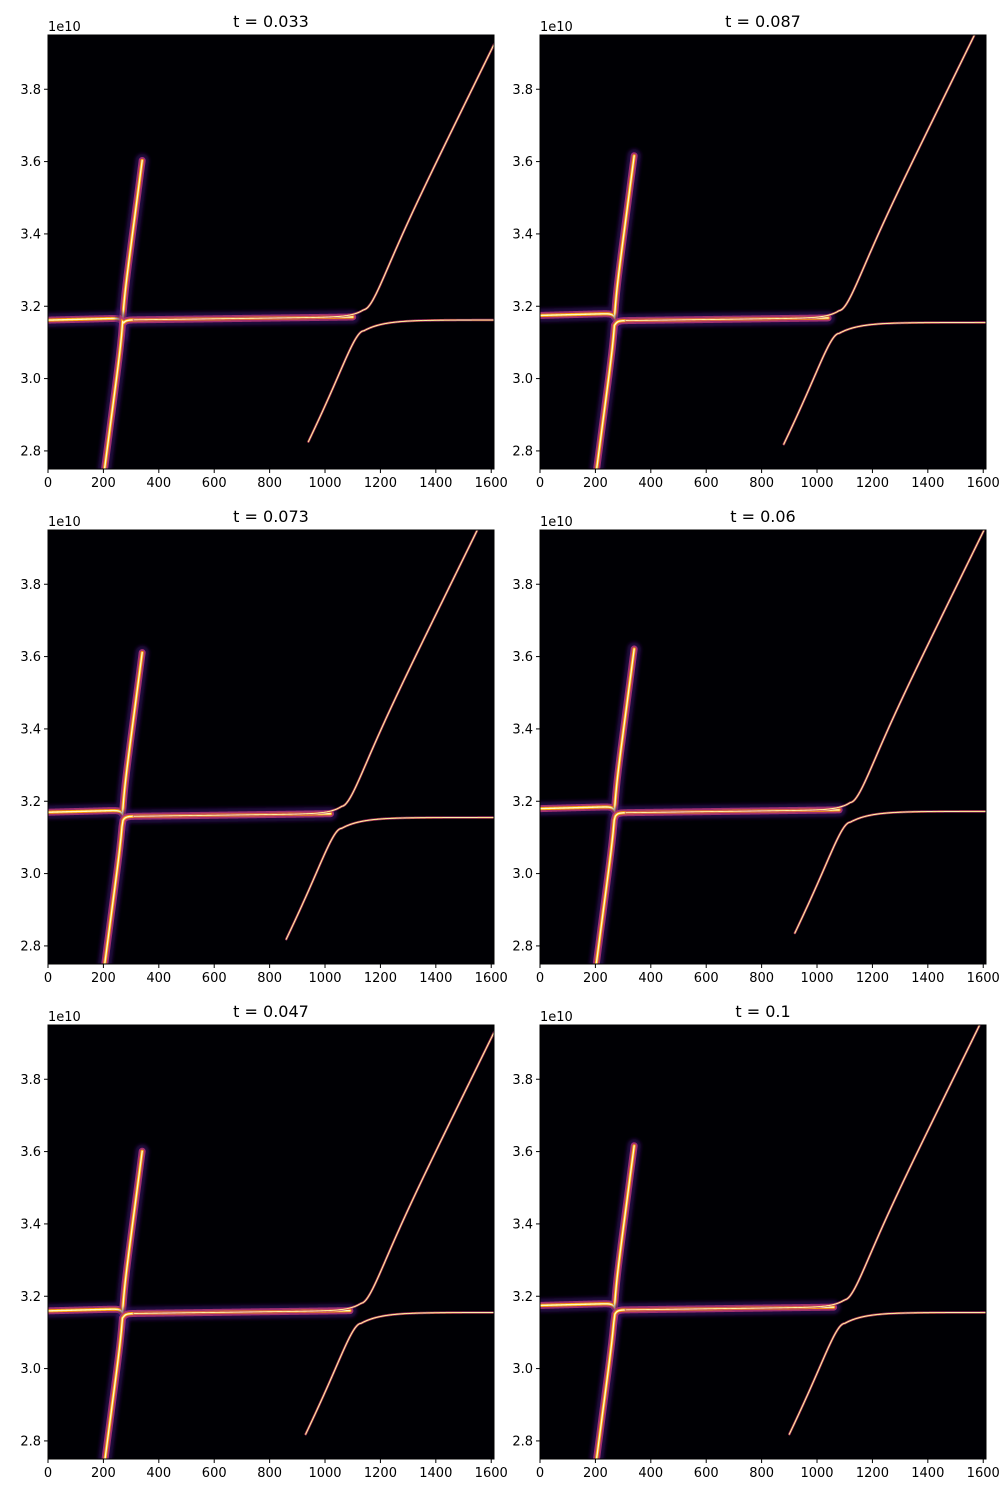 Image resolution: width=1000 pixels, height=1500 pixels. What do you see at coordinates (762, 516) in the screenshot?
I see `panel-title: t = 0.06` at bounding box center [762, 516].